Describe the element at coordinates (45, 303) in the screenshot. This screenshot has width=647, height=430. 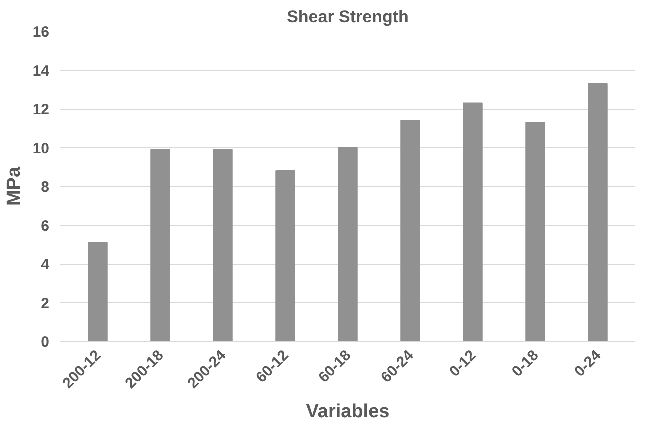
I see `y-tick-label: 2` at that location.